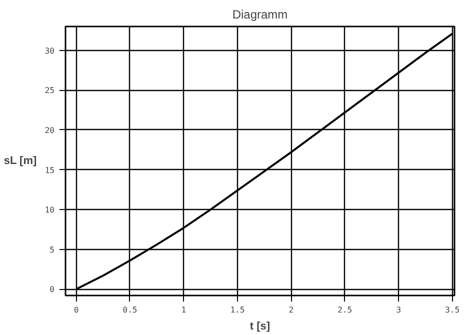  What do you see at coordinates (49, 51) in the screenshot?
I see `y-tick-label: 30` at bounding box center [49, 51].